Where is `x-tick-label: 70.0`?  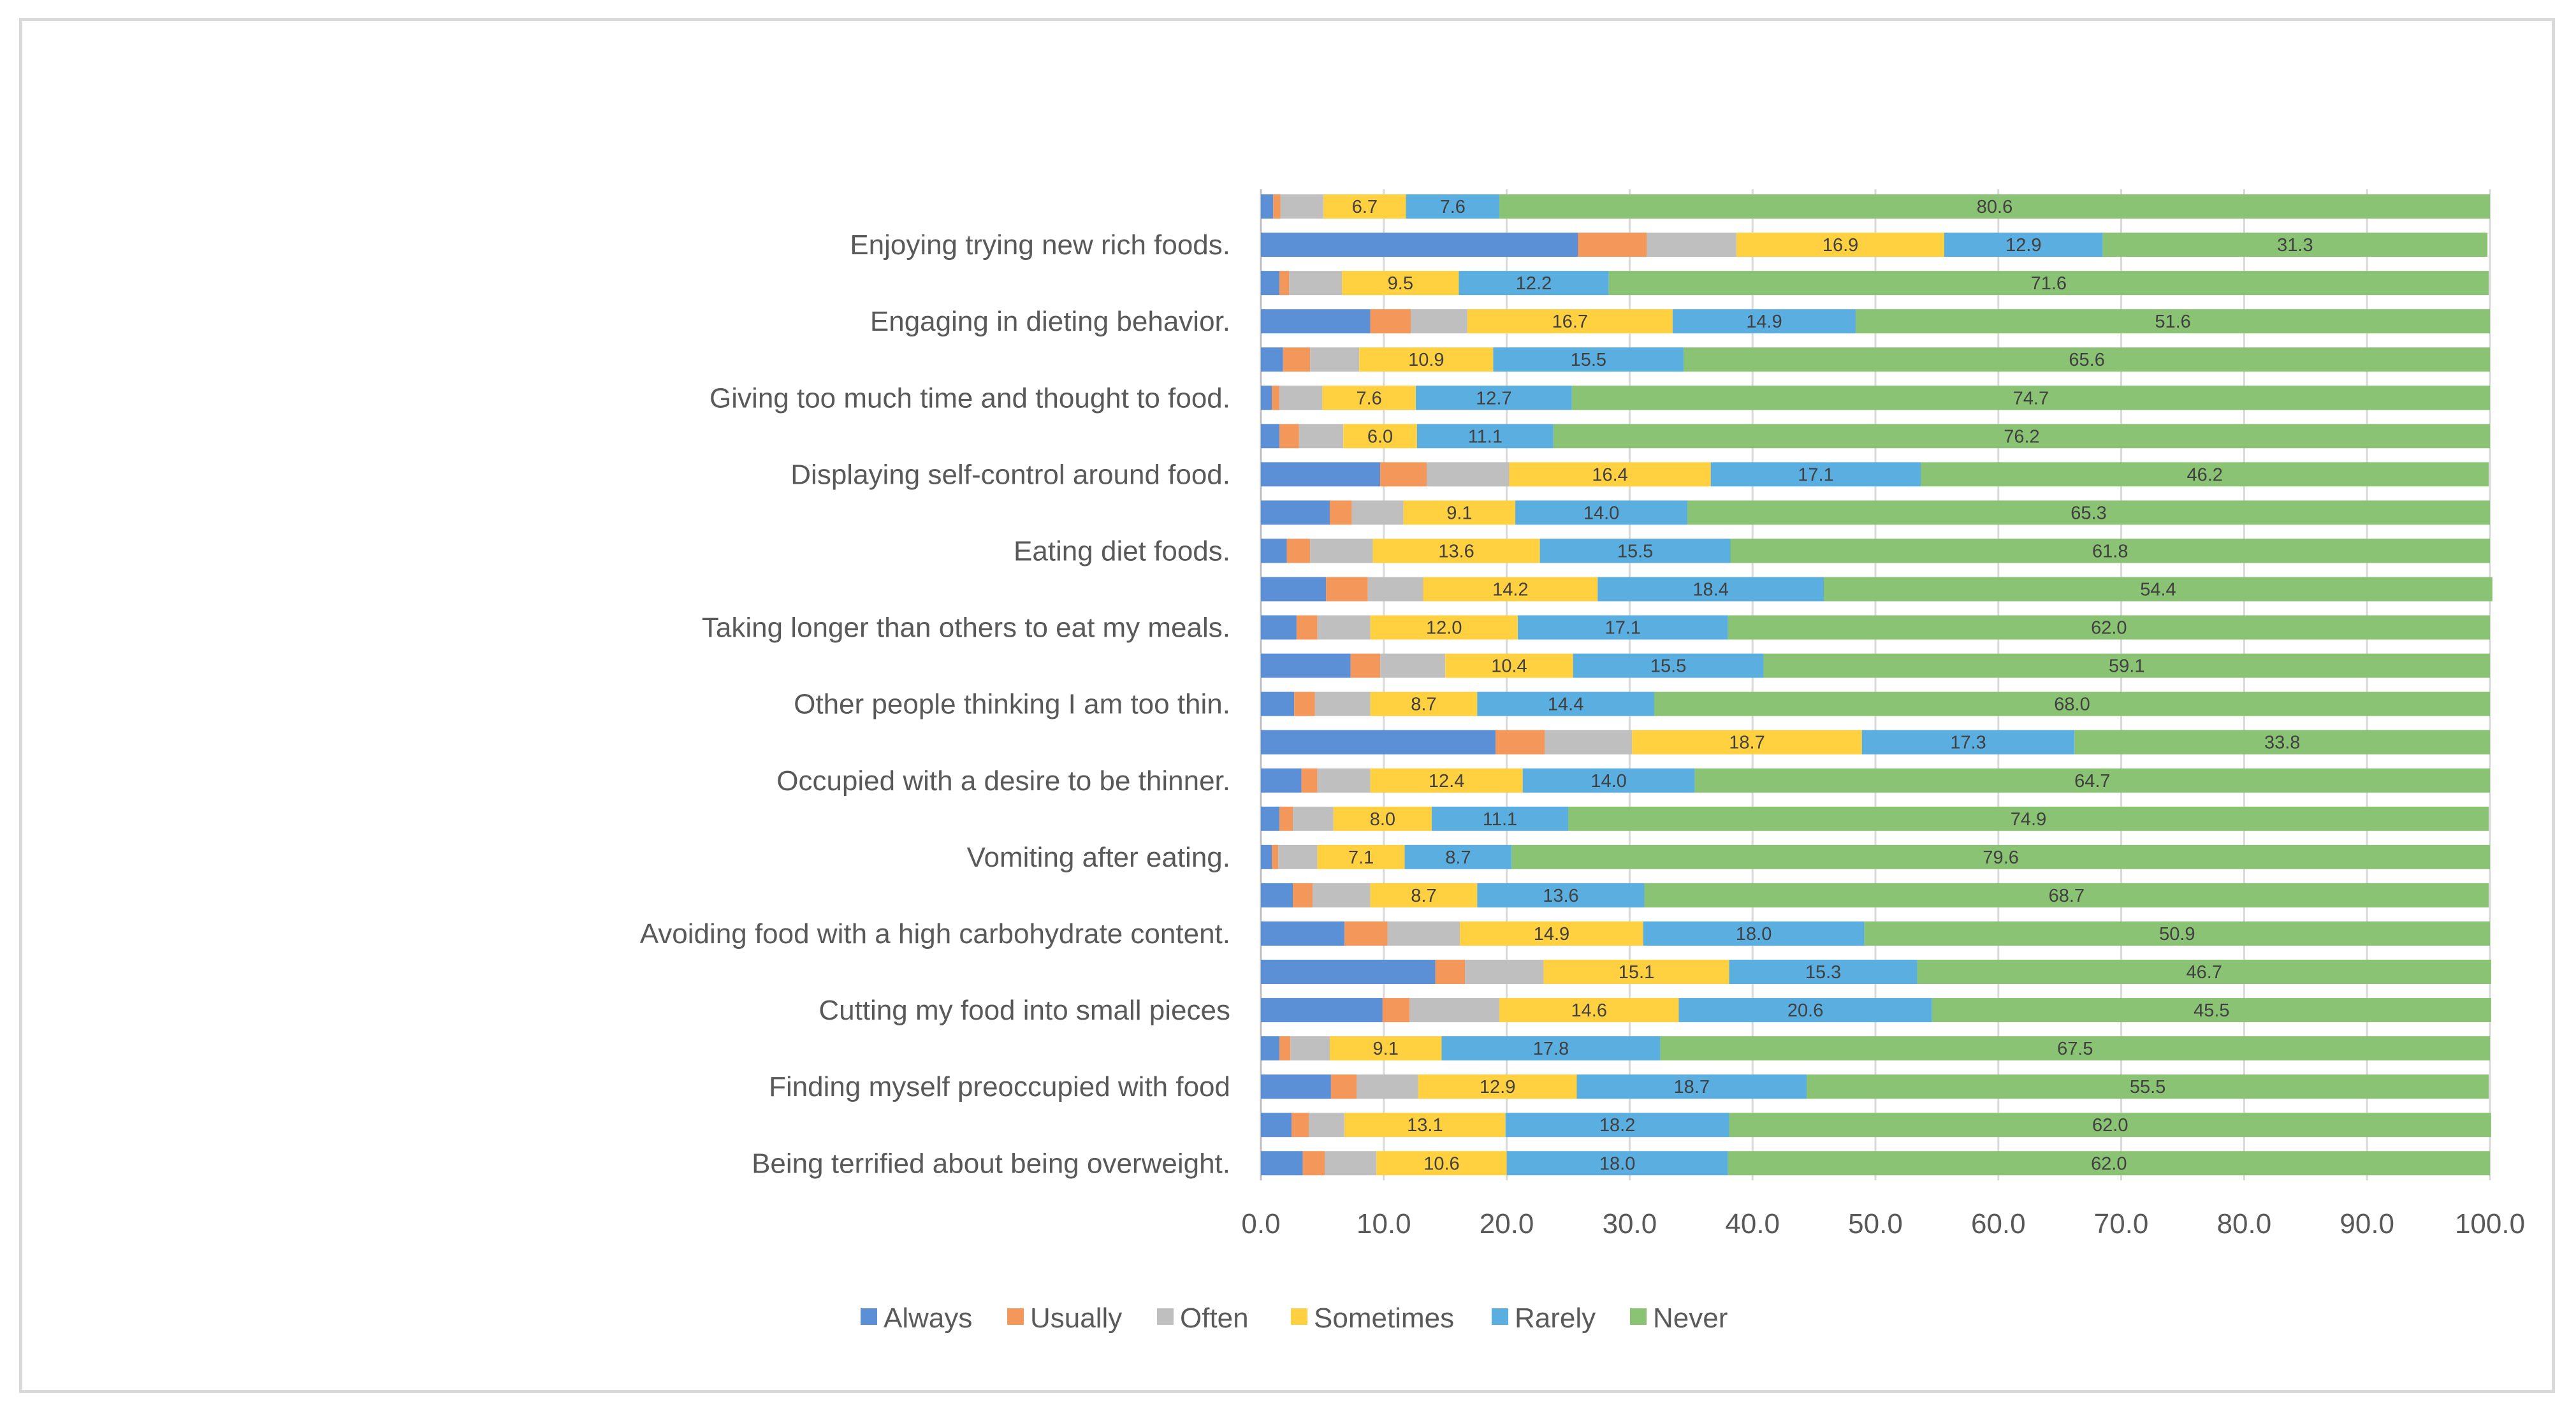 x-tick-label: 70.0 is located at coordinates (2121, 1223).